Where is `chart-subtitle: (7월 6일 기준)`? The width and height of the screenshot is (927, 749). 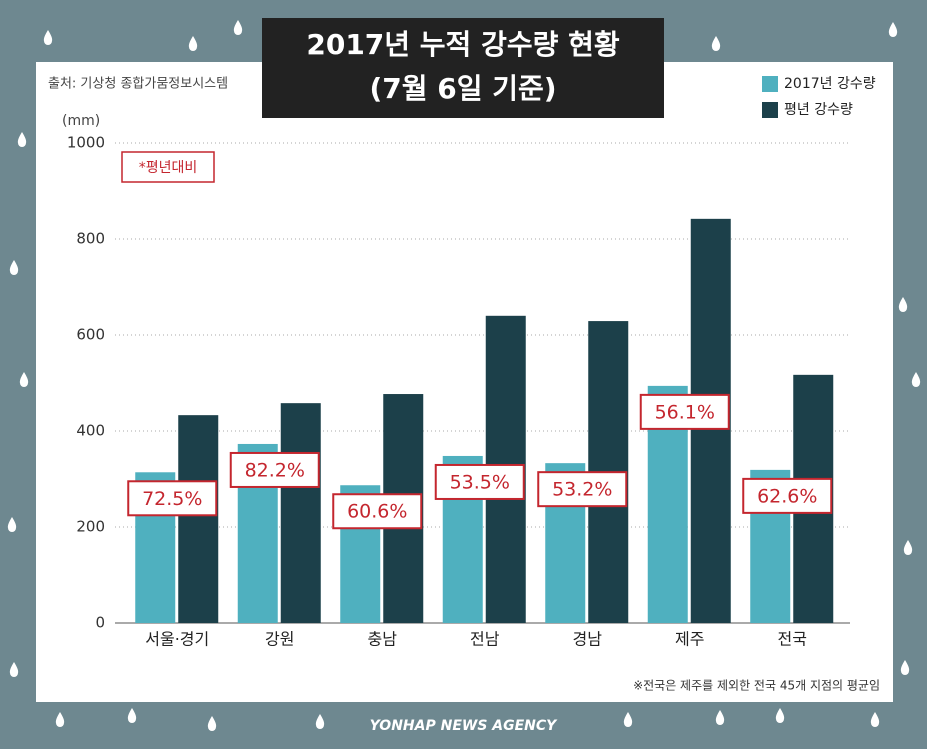
chart-subtitle: (7월 6일 기준) is located at coordinates (462, 88).